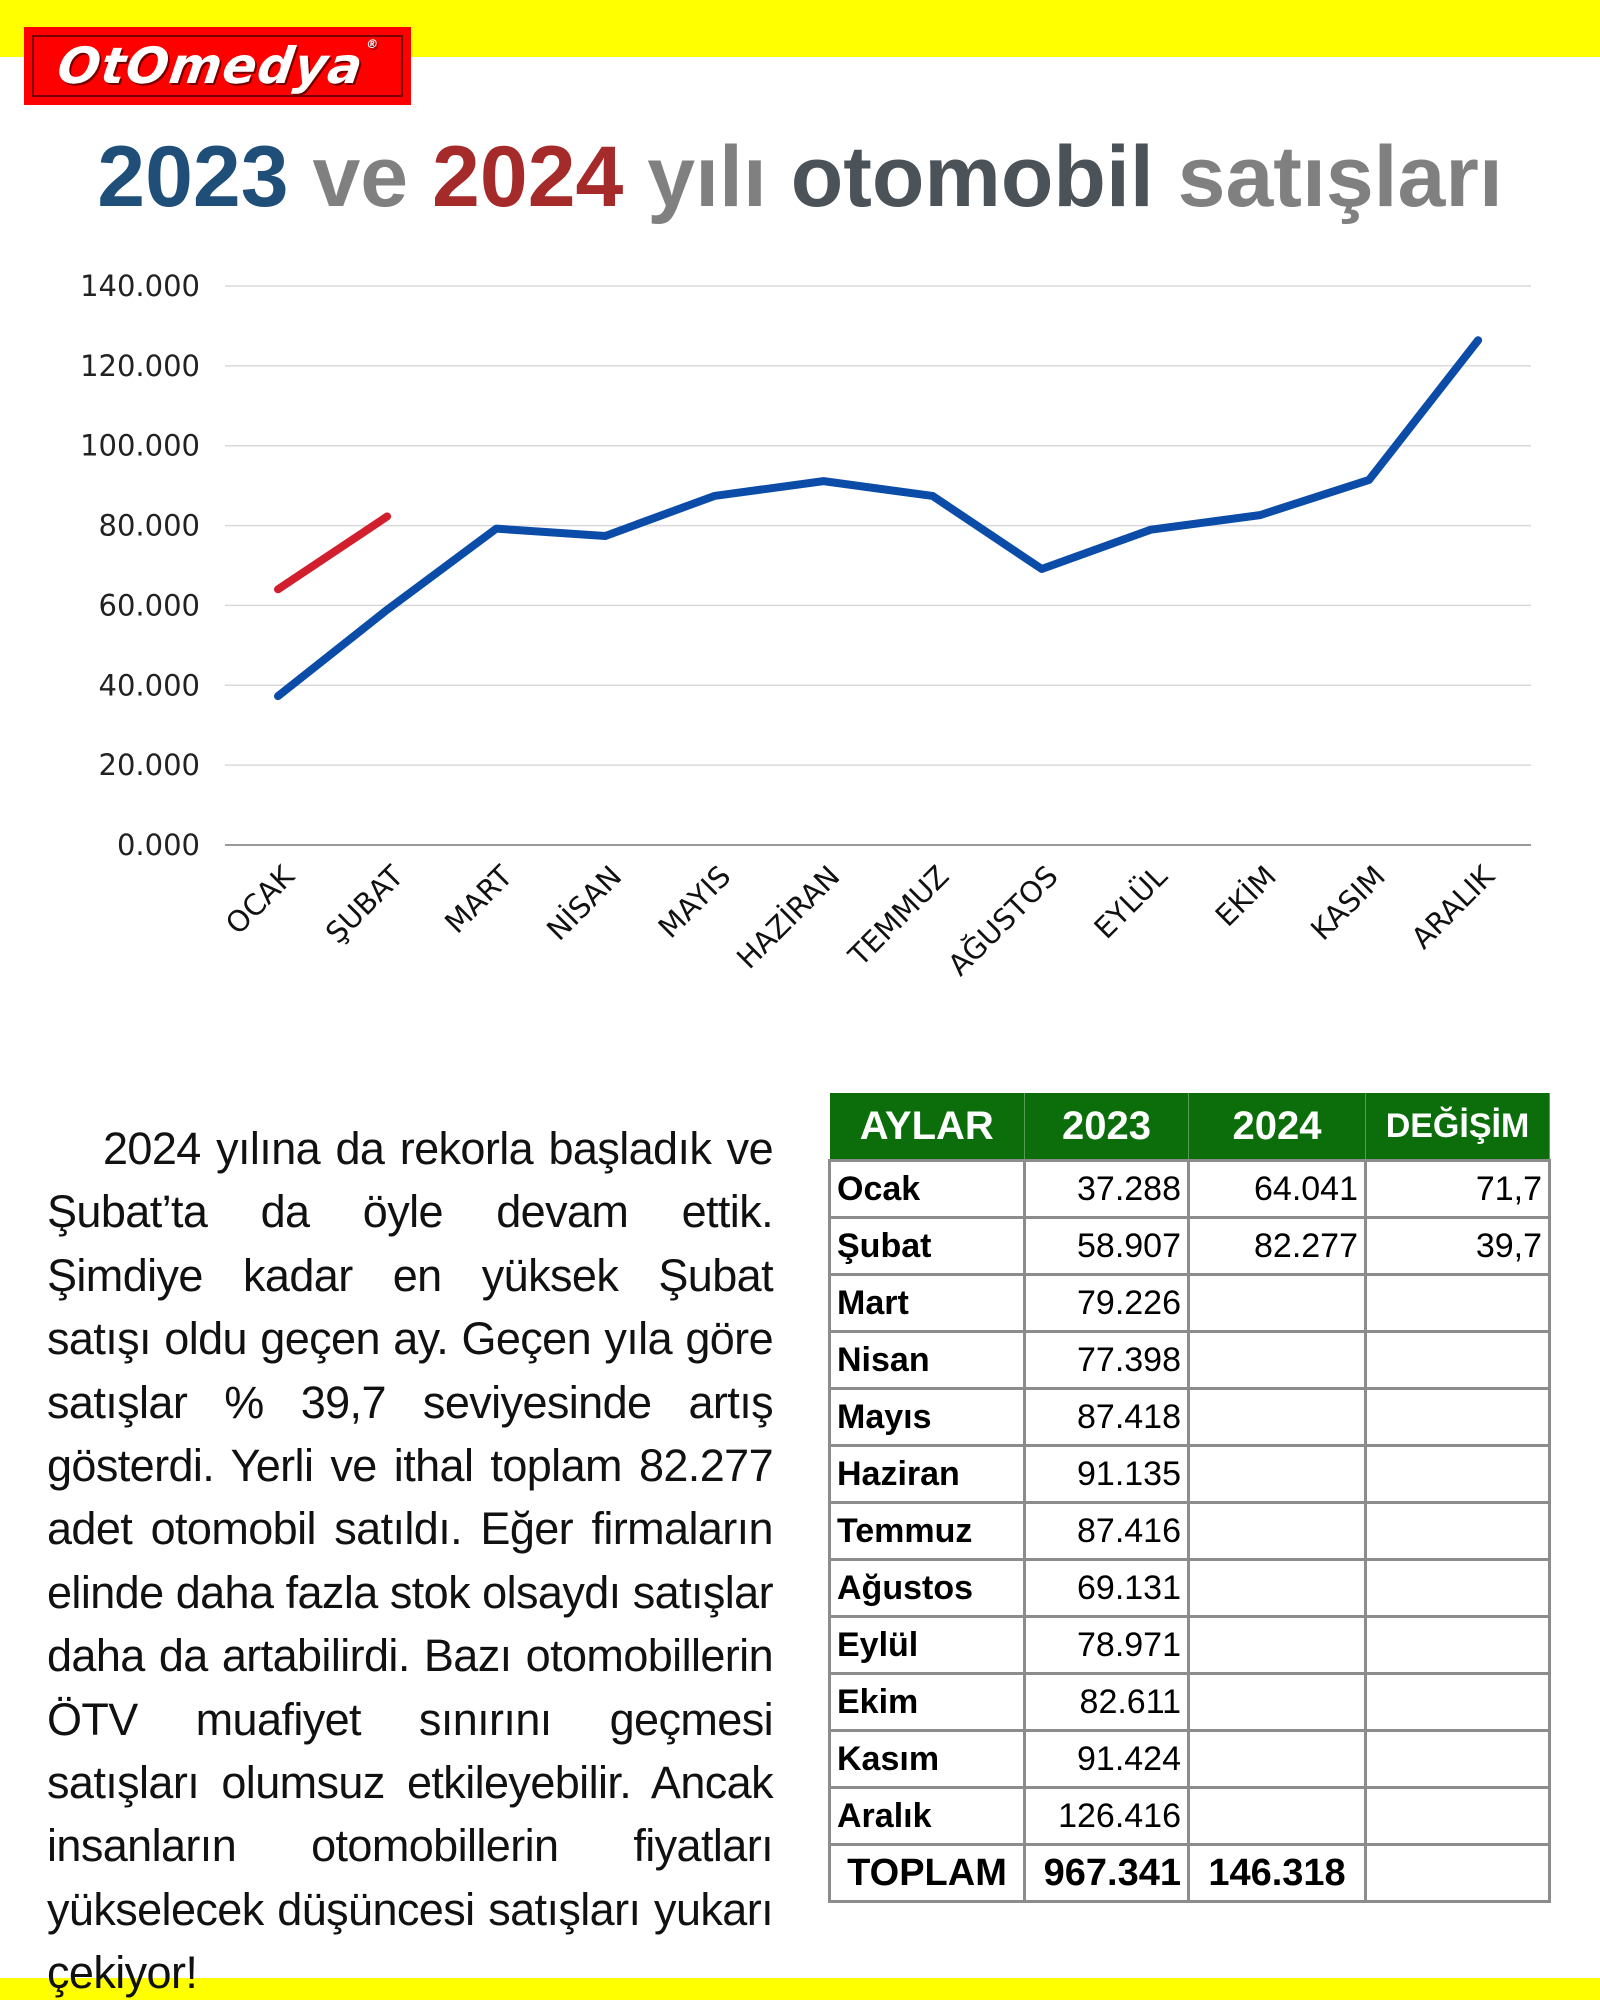 The width and height of the screenshot is (1600, 2005). Describe the element at coordinates (1107, 1816) in the screenshot. I see `value-2023-cell: 126.416` at that location.